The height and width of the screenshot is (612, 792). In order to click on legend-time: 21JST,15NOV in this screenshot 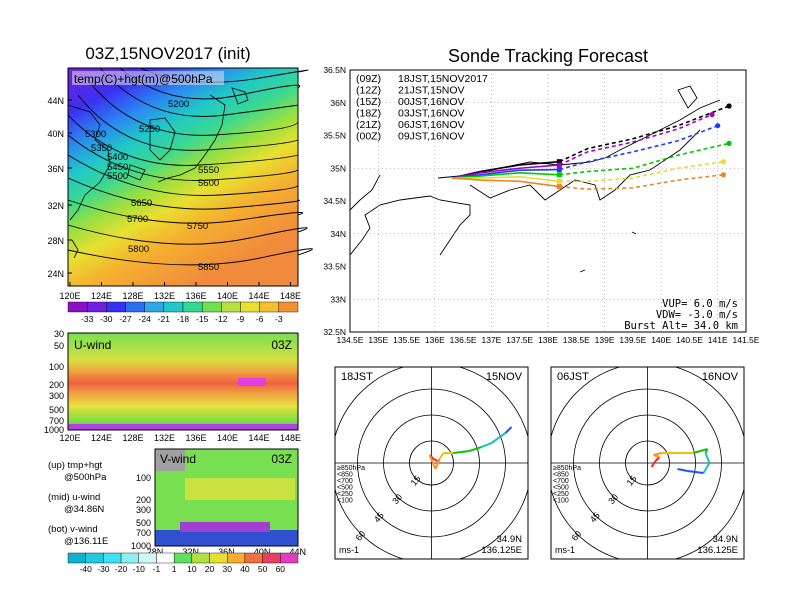, I will do `click(431, 91)`.